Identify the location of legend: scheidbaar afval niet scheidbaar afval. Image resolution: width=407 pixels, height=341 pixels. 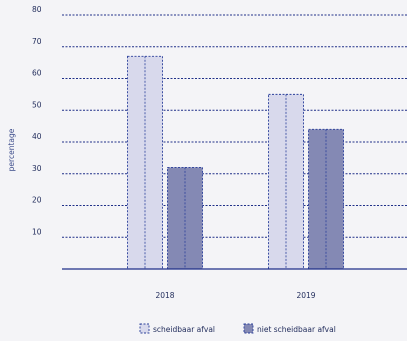
(237, 328).